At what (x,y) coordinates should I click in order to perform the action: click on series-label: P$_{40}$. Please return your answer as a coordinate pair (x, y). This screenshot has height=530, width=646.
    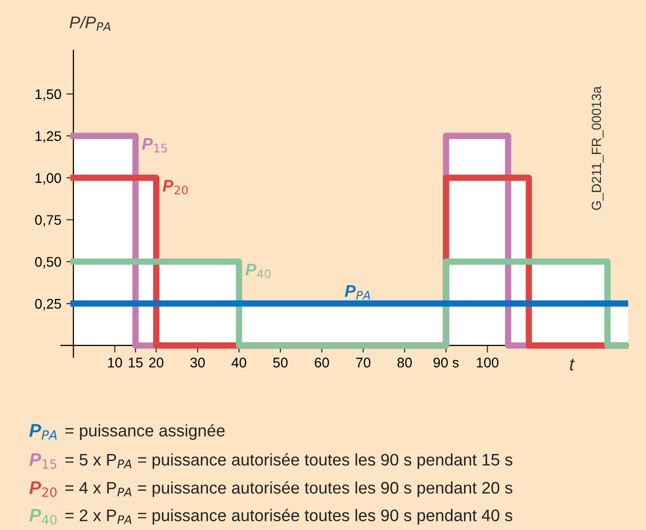
    Looking at the image, I should click on (258, 271).